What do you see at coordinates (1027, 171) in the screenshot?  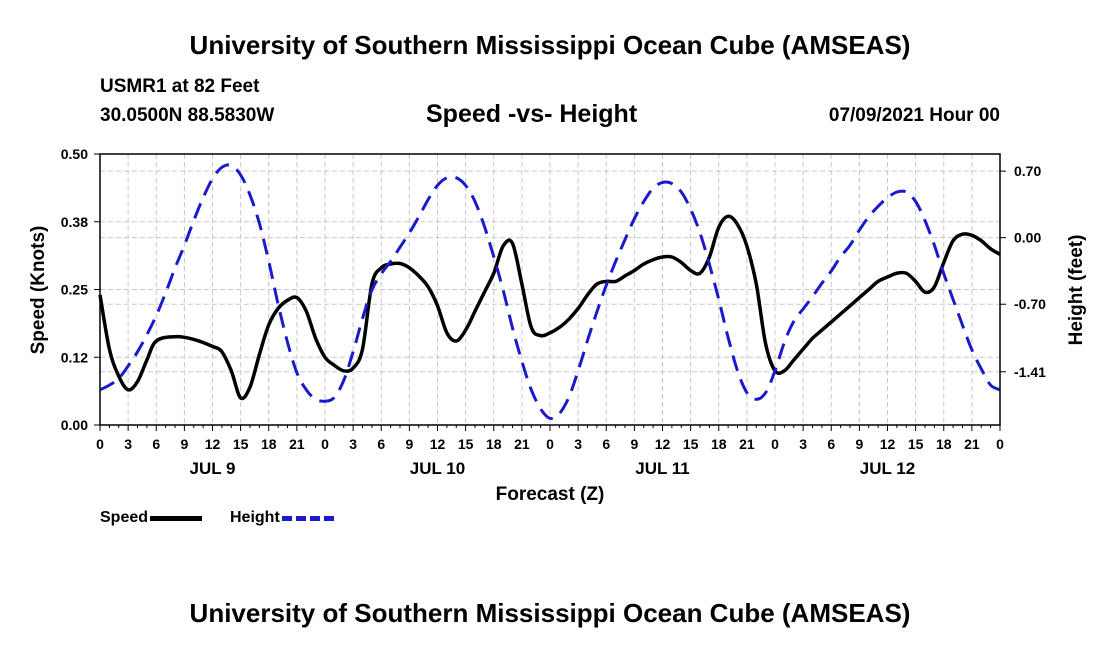 I see `y2-tick-label: 0.70` at bounding box center [1027, 171].